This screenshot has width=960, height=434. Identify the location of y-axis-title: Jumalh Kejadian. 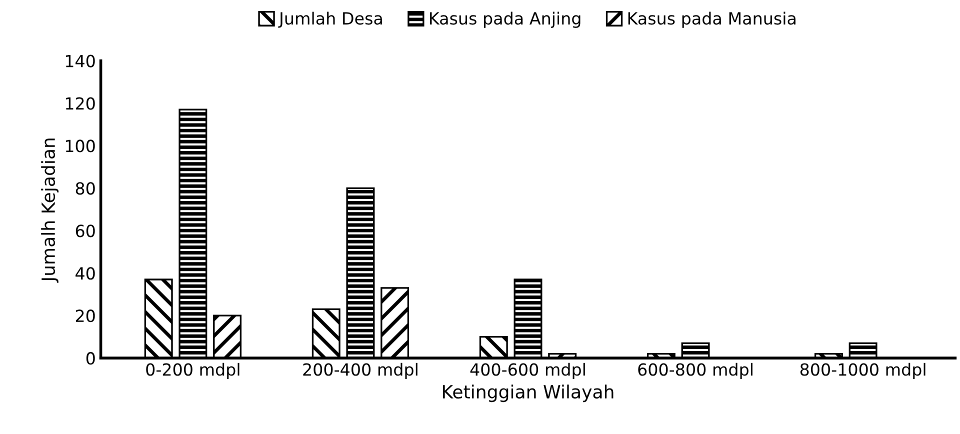
(50, 210).